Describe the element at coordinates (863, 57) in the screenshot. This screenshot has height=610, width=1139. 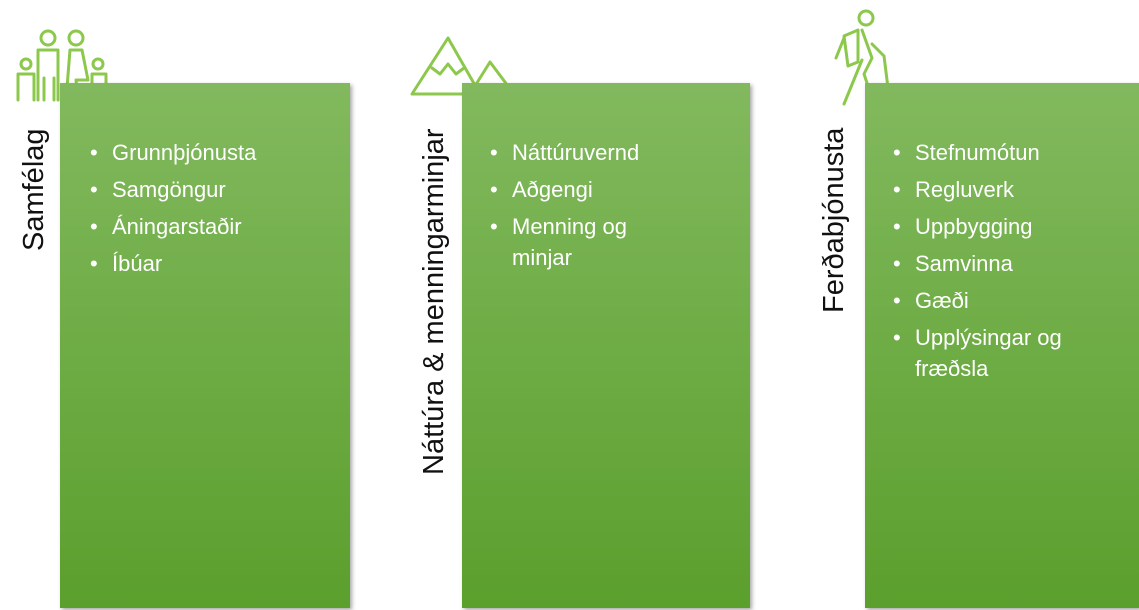
I see `hiker-icon` at that location.